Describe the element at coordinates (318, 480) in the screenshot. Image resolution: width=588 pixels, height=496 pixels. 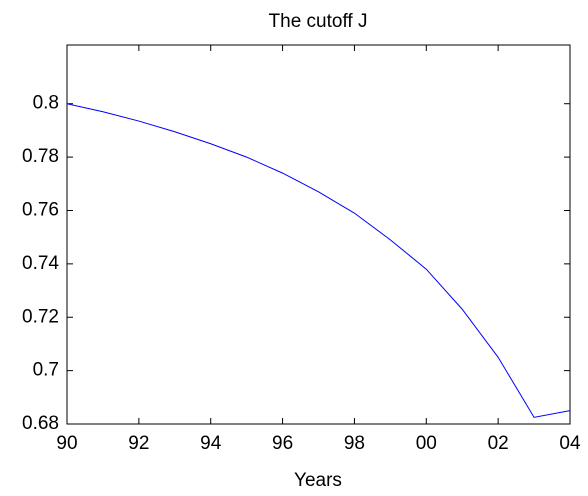
I see `x-axis-label: Years` at that location.